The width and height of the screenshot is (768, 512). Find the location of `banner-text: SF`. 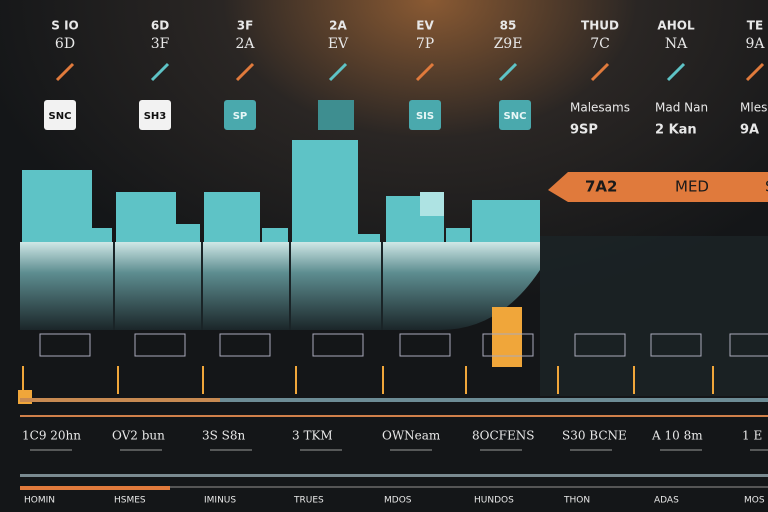

banner-text: SF is located at coordinates (766, 187).